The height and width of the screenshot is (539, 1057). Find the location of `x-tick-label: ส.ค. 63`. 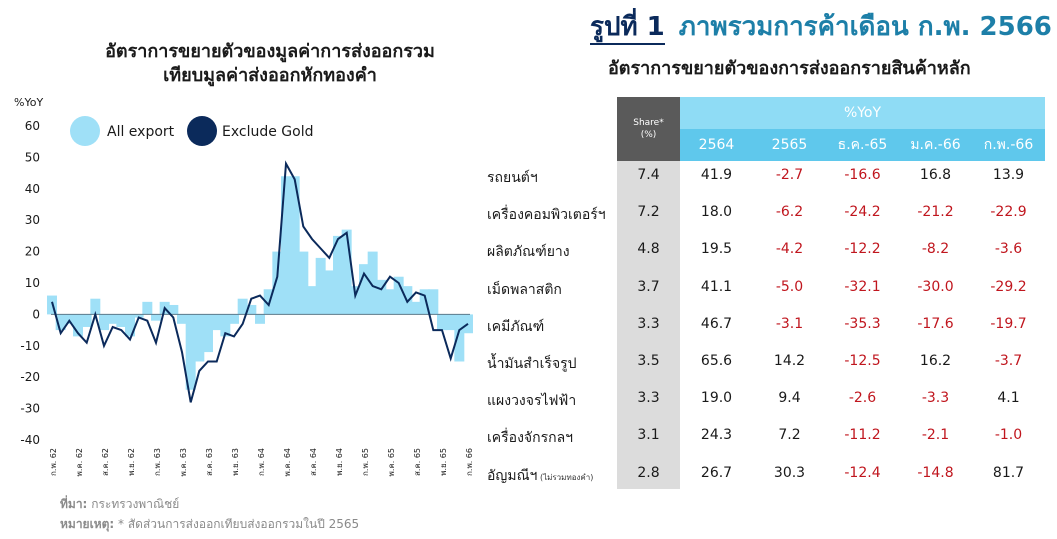

x-tick-label: ส.ค. 63 is located at coordinates (209, 462).